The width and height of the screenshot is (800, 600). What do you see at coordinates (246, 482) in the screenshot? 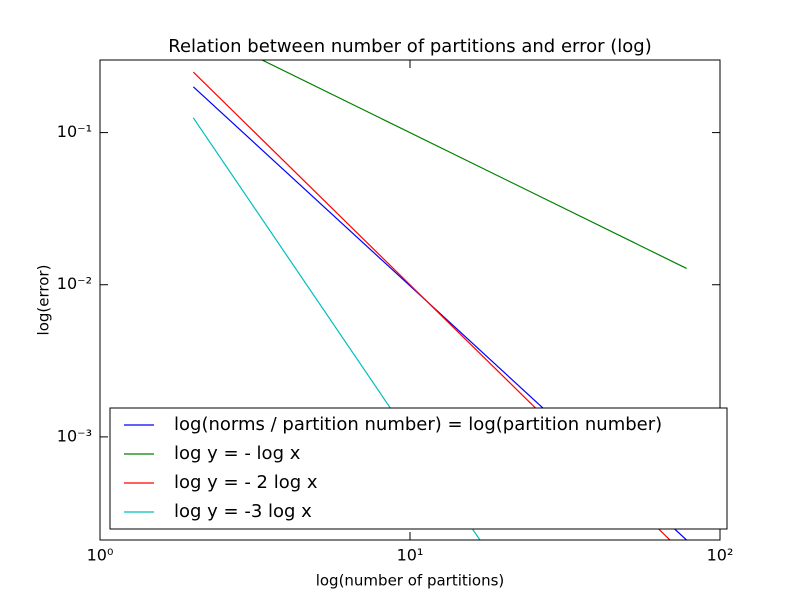
I see `legend-label: log y = - 2 log x` at bounding box center [246, 482].